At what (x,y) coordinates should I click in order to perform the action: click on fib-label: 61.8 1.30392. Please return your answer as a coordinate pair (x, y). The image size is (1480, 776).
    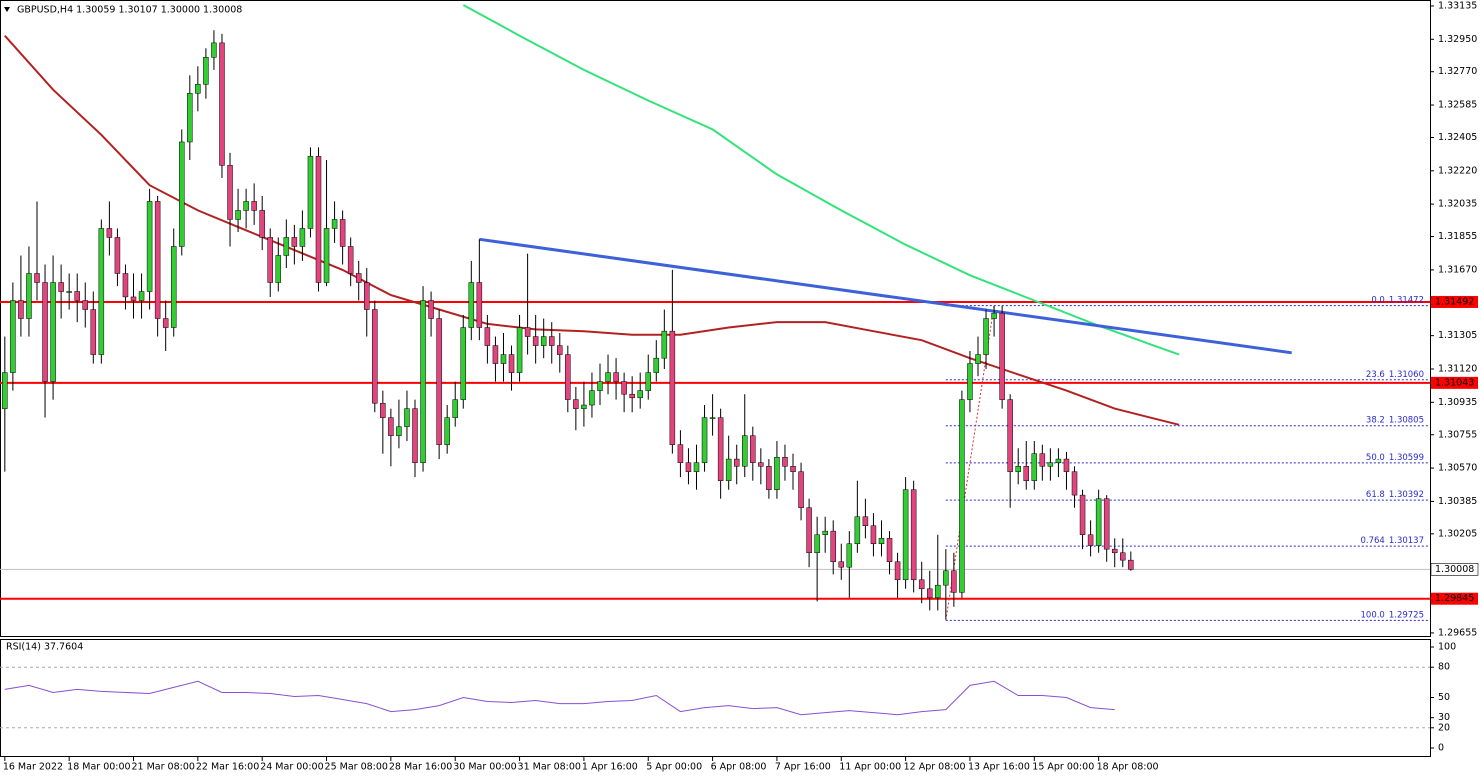
    Looking at the image, I should click on (1395, 495).